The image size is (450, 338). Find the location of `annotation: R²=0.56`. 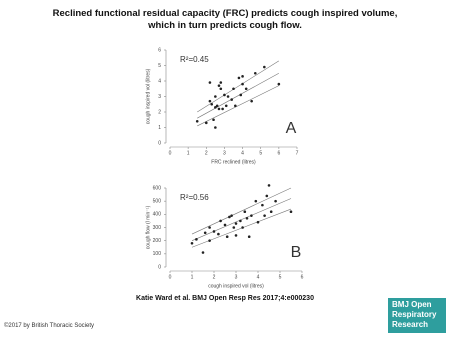

annotation: R²=0.56 is located at coordinates (194, 197).